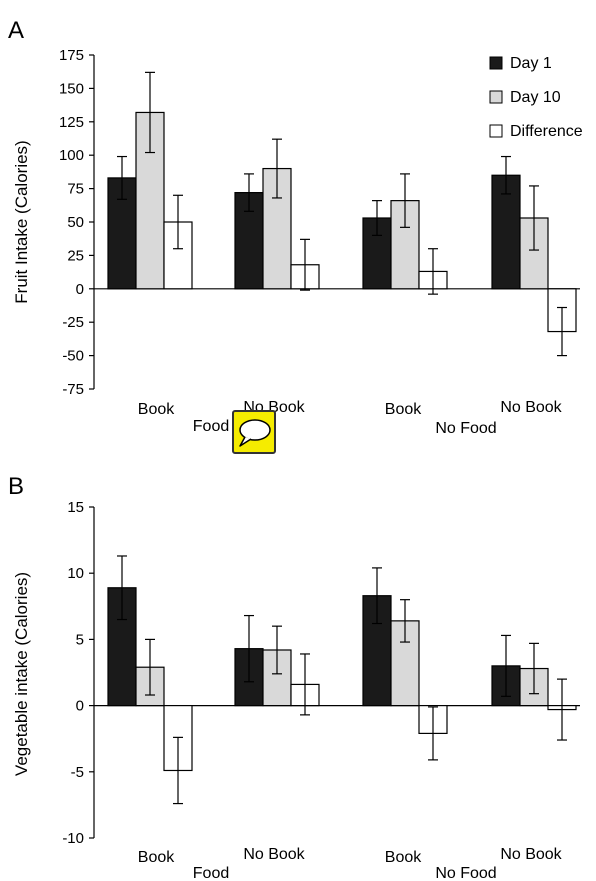 The image size is (596, 881). What do you see at coordinates (531, 854) in the screenshot?
I see `panel-b-category-4: No Book` at bounding box center [531, 854].